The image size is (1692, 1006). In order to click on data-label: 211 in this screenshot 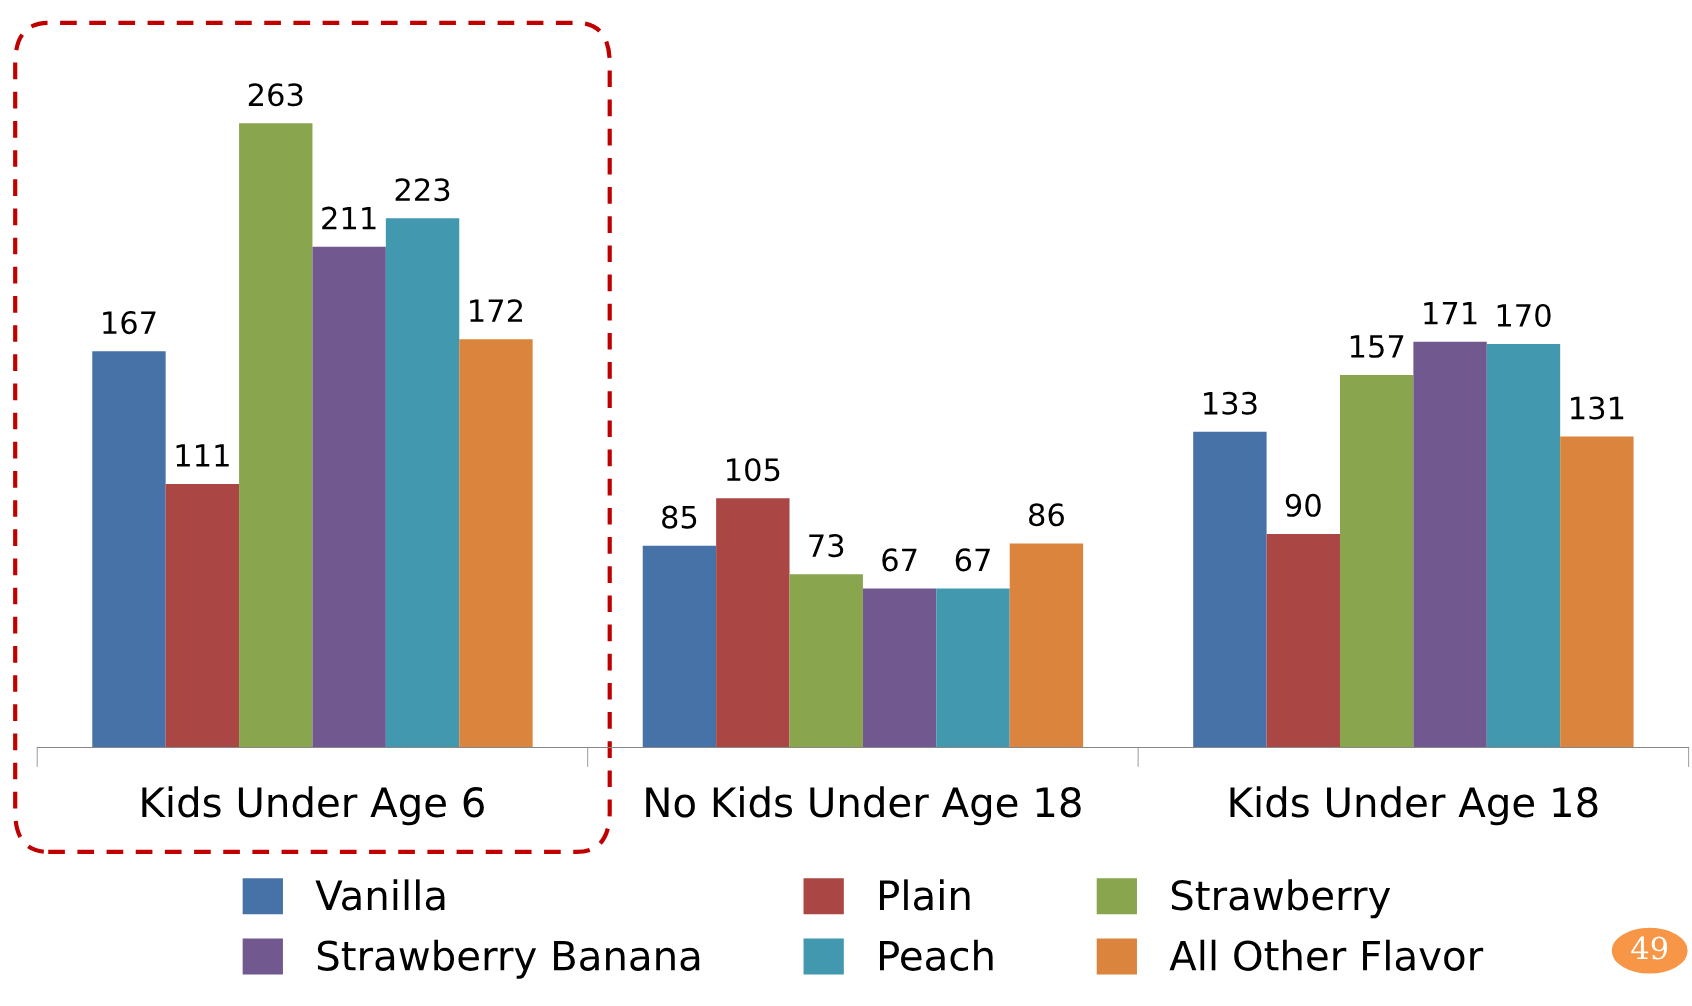, I will do `click(349, 218)`.